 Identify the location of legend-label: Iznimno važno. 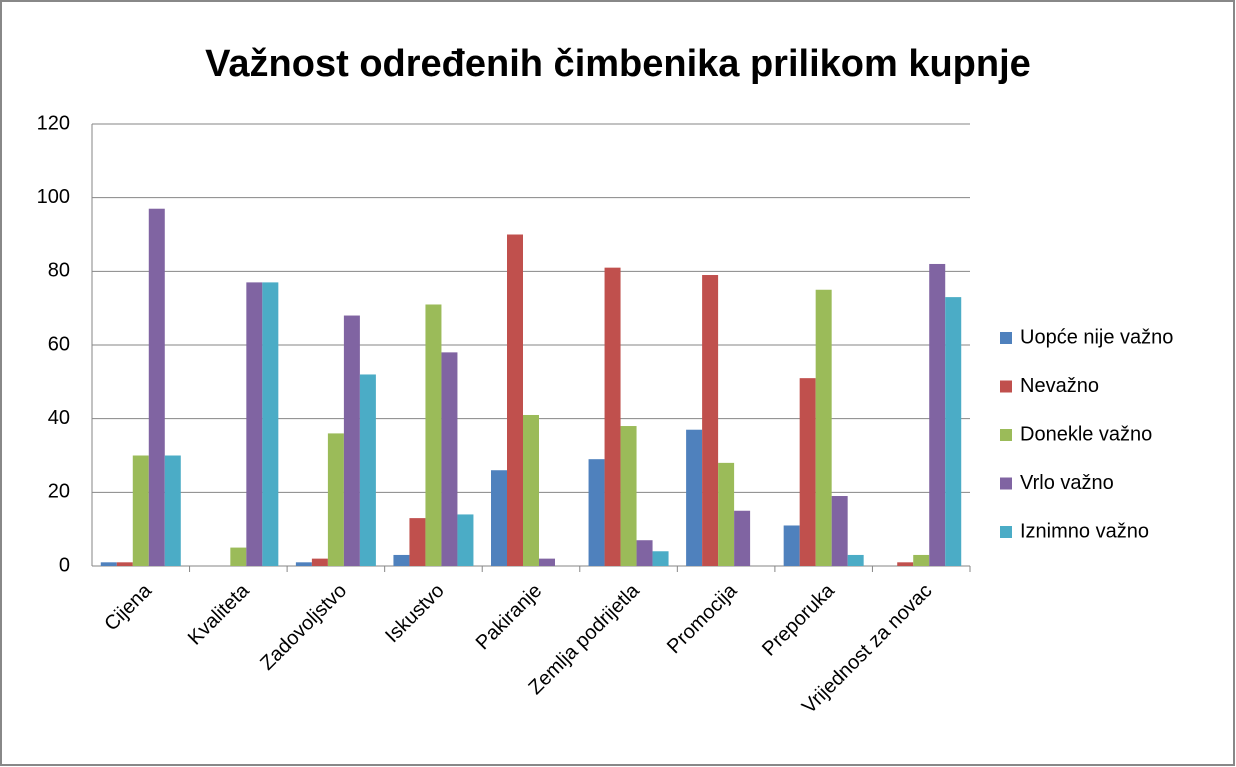
(1084, 531).